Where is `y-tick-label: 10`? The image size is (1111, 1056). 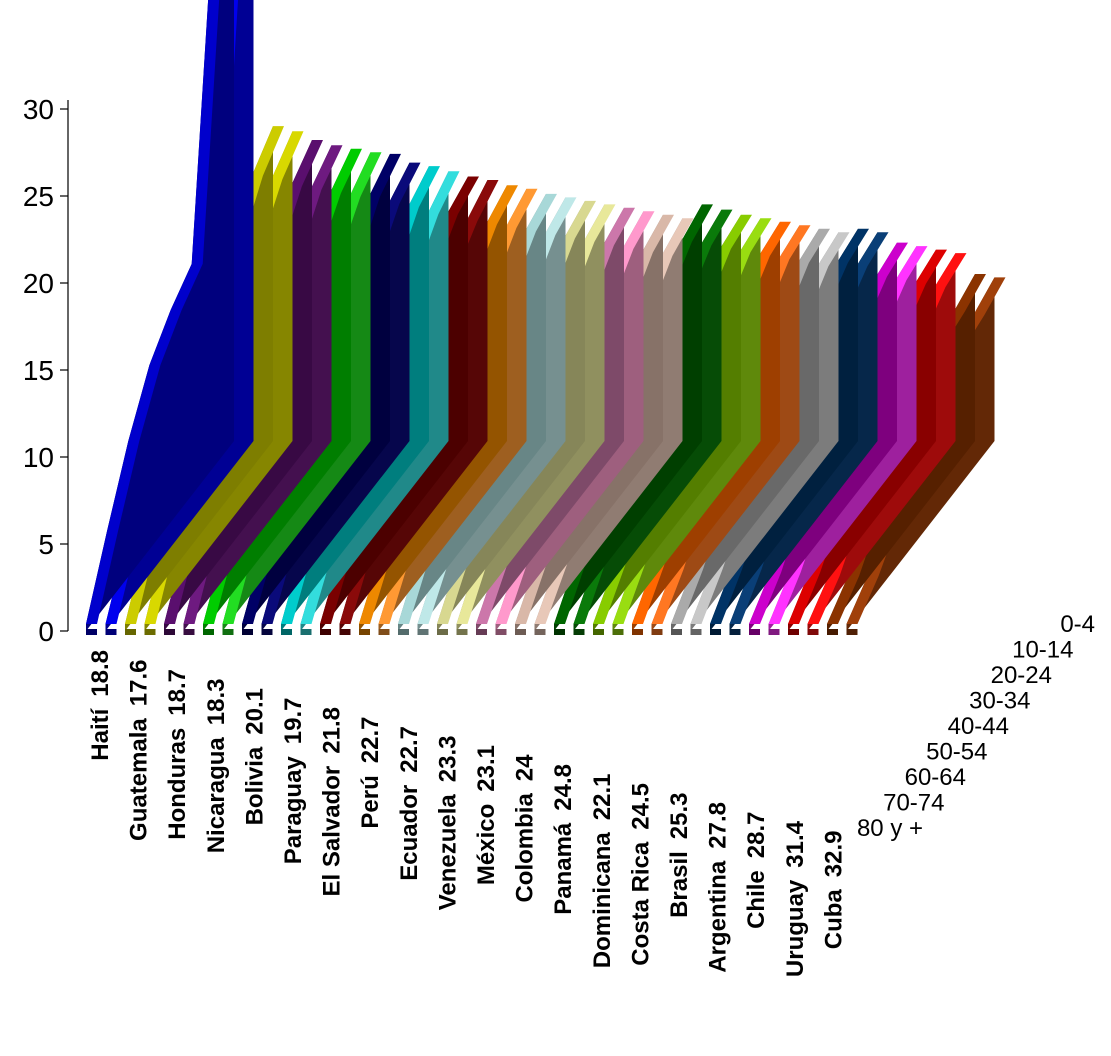
y-tick-label: 10 is located at coordinates (38, 457).